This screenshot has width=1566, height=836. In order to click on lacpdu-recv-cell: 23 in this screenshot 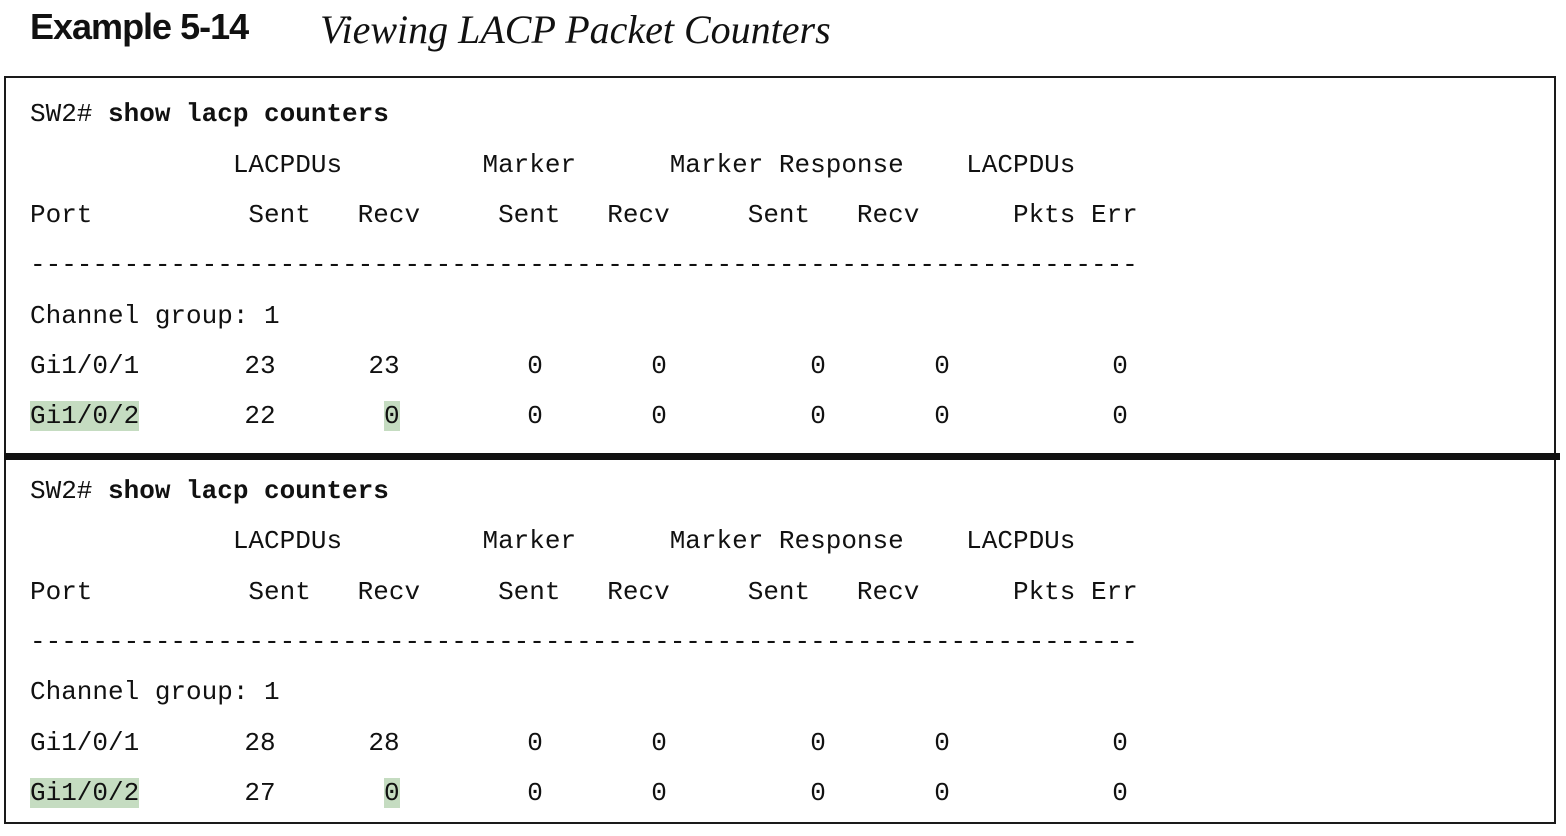, I will do `click(384, 366)`.